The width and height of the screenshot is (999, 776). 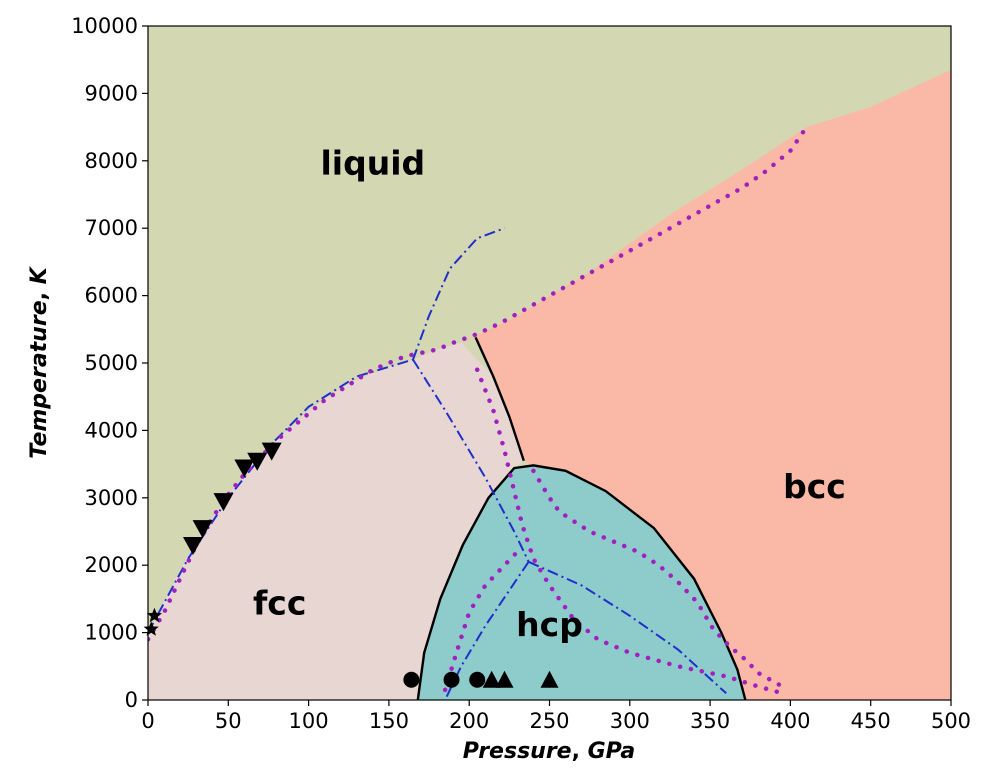 What do you see at coordinates (104, 26) in the screenshot?
I see `y-tick-label: 10000` at bounding box center [104, 26].